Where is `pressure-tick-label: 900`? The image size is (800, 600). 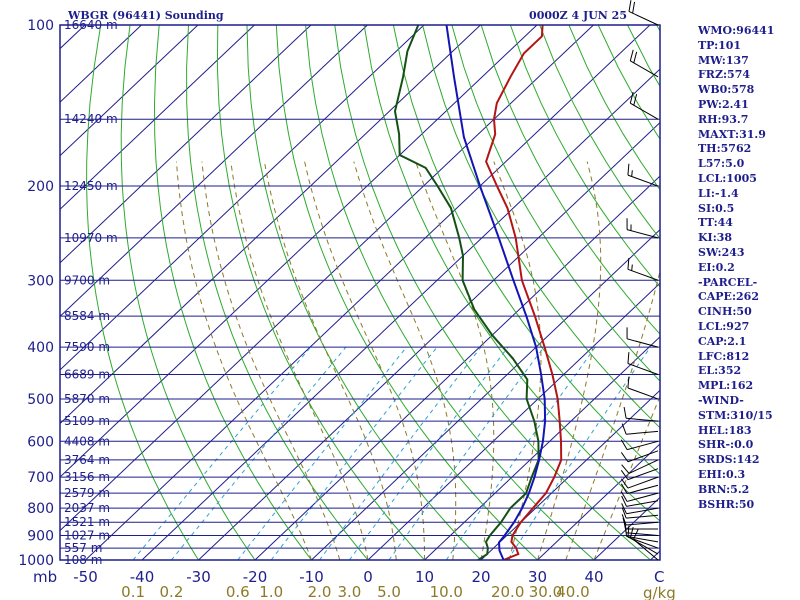 pressure-tick-label: 900 is located at coordinates (40, 537).